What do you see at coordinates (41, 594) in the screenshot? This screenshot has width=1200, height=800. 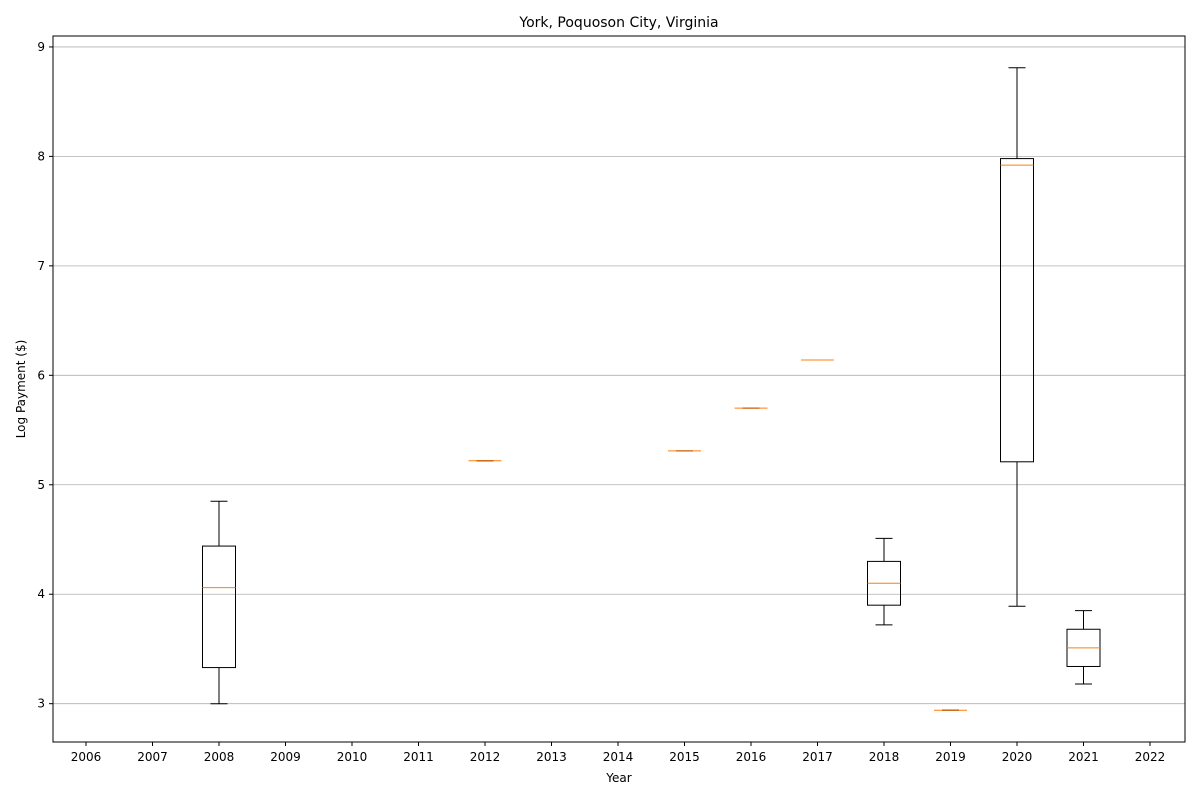 I see `y-tick-label: 4` at bounding box center [41, 594].